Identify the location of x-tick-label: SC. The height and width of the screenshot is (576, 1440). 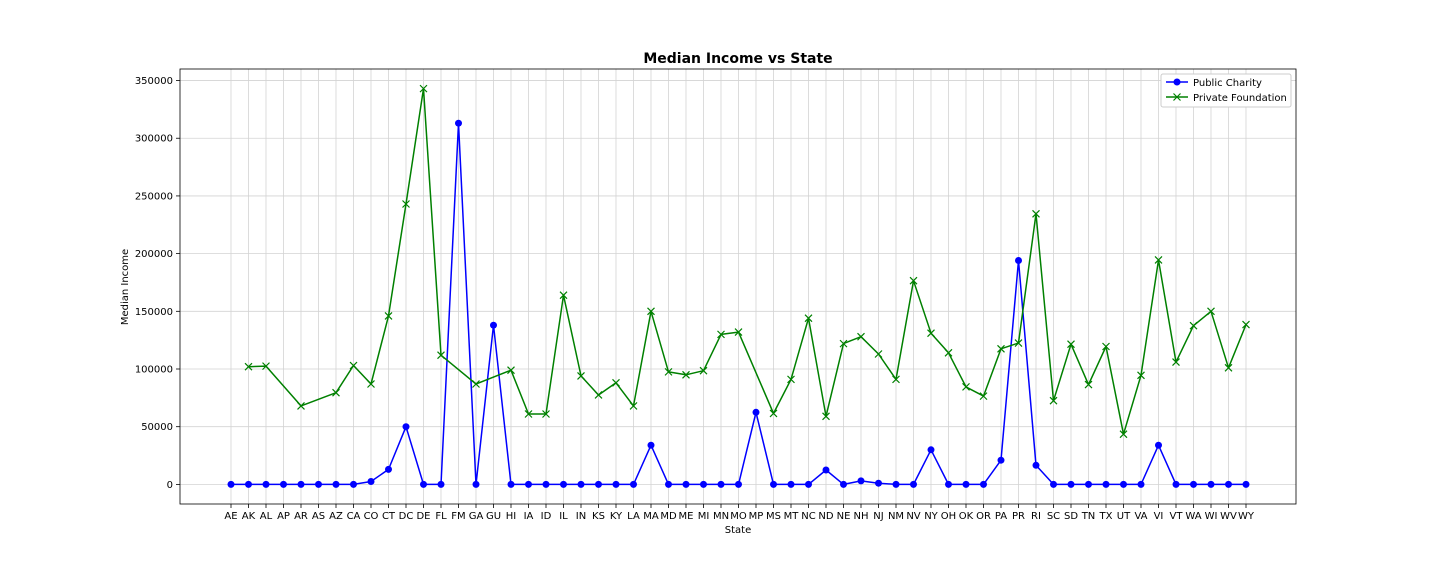
(1053, 516).